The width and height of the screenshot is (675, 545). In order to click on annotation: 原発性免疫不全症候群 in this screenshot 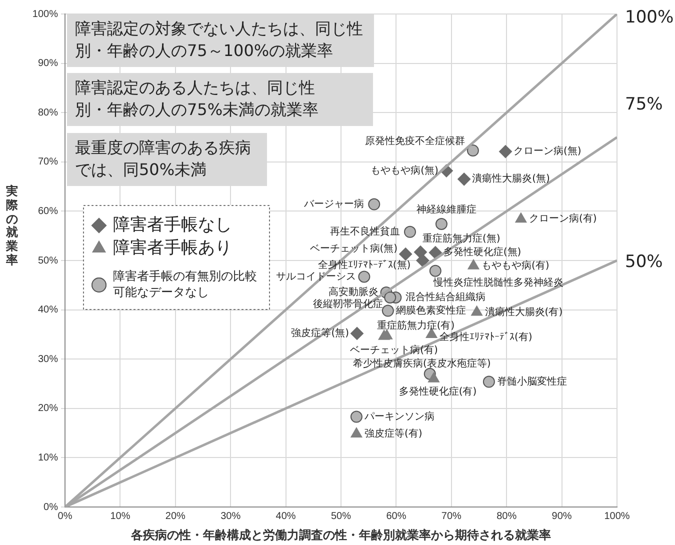, I will do `click(414, 141)`.